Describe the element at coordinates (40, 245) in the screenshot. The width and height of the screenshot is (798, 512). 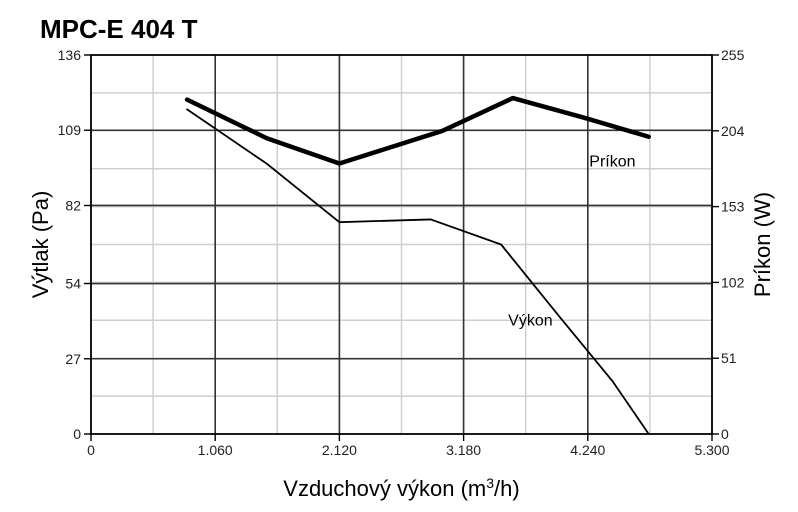
I see `y-axis-left-label: Výtlak (Pa)` at that location.